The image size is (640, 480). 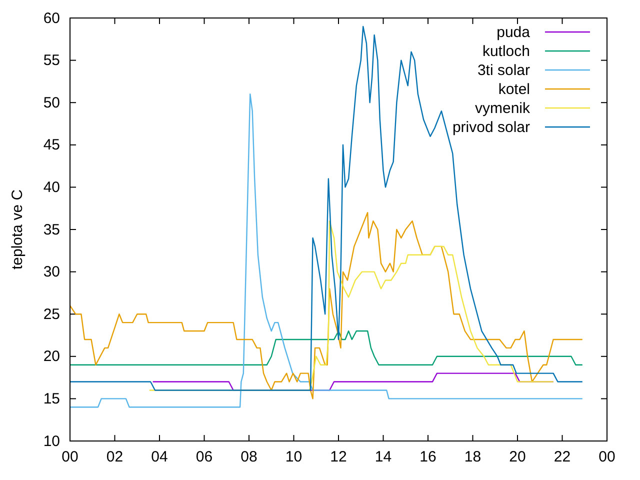 I want to click on legend-label: vymenik, so click(x=502, y=108).